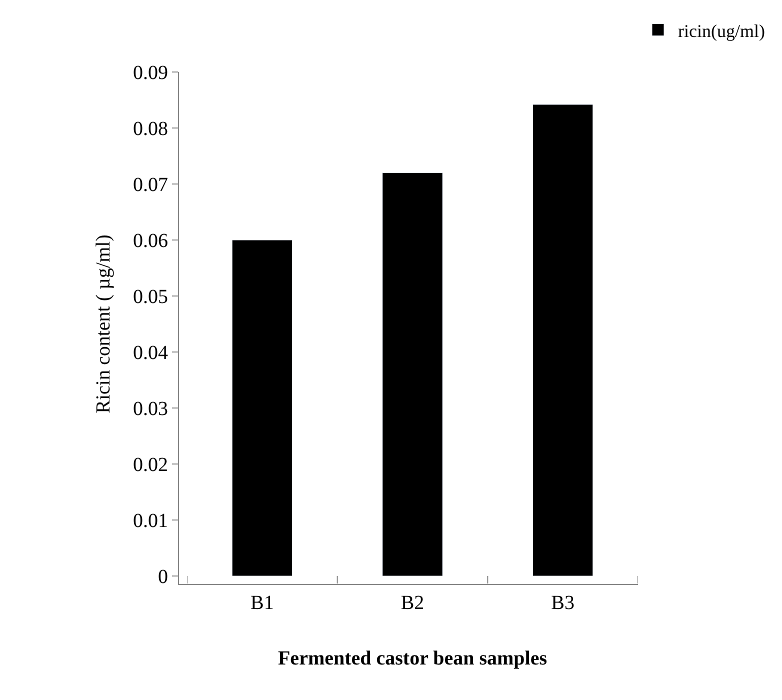 The image size is (782, 700). What do you see at coordinates (150, 129) in the screenshot?
I see `y-tick-label: 0.08` at bounding box center [150, 129].